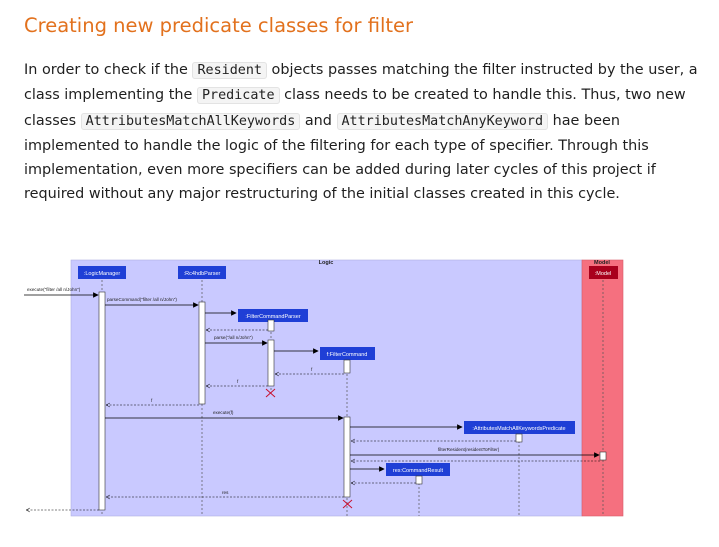 Image resolution: width=719 pixels, height=547 pixels. Describe the element at coordinates (312, 369) in the screenshot. I see `message-return-f-1-label: f` at that location.